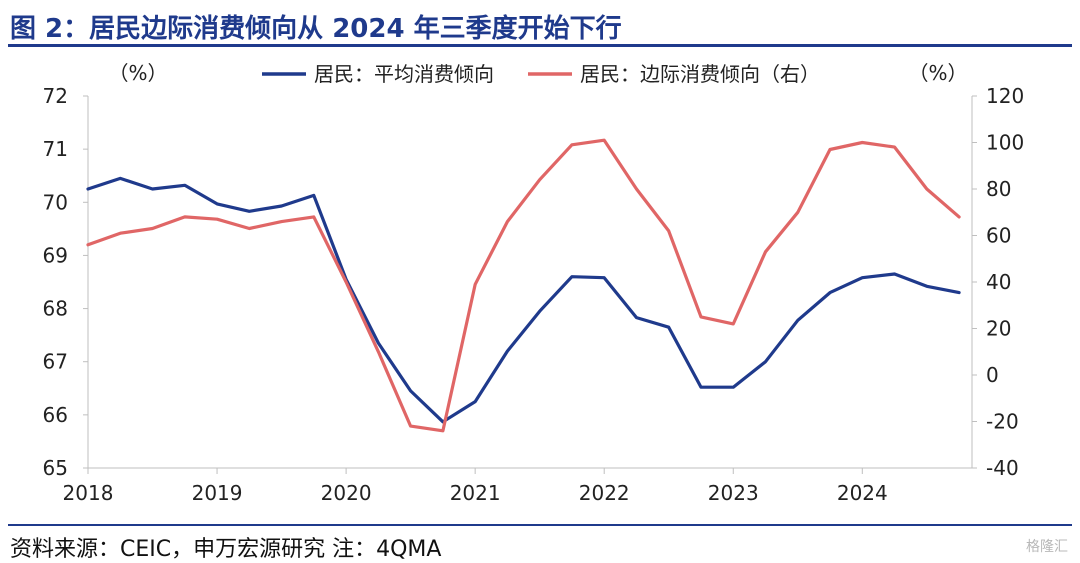 The height and width of the screenshot is (563, 1080). What do you see at coordinates (137, 73) in the screenshot?
I see `left-axis-unit: （%）` at bounding box center [137, 73].